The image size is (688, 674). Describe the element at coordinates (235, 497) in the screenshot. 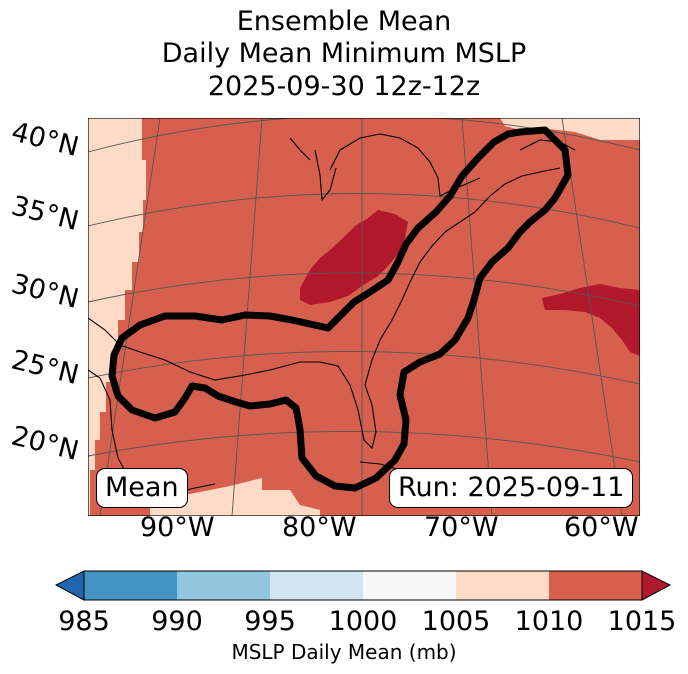

I see `pressure-field-1005-1010-south` at that location.